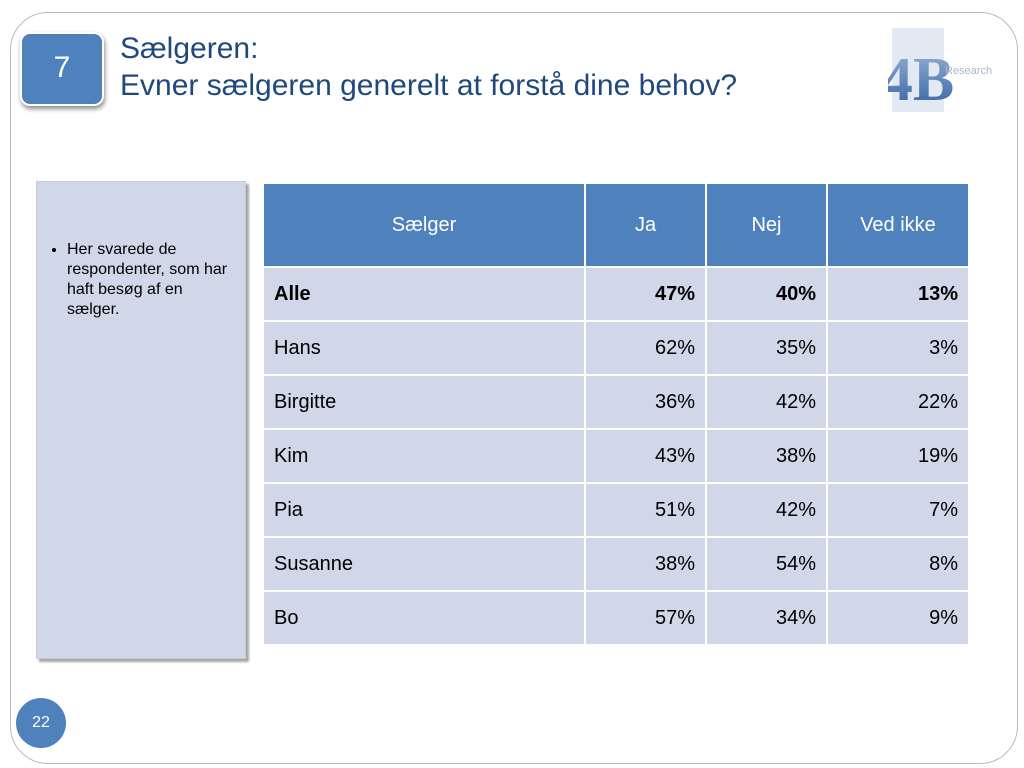 Image resolution: width=1024 pixels, height=768 pixels. Describe the element at coordinates (424, 510) in the screenshot. I see `cell-name: Pia` at that location.